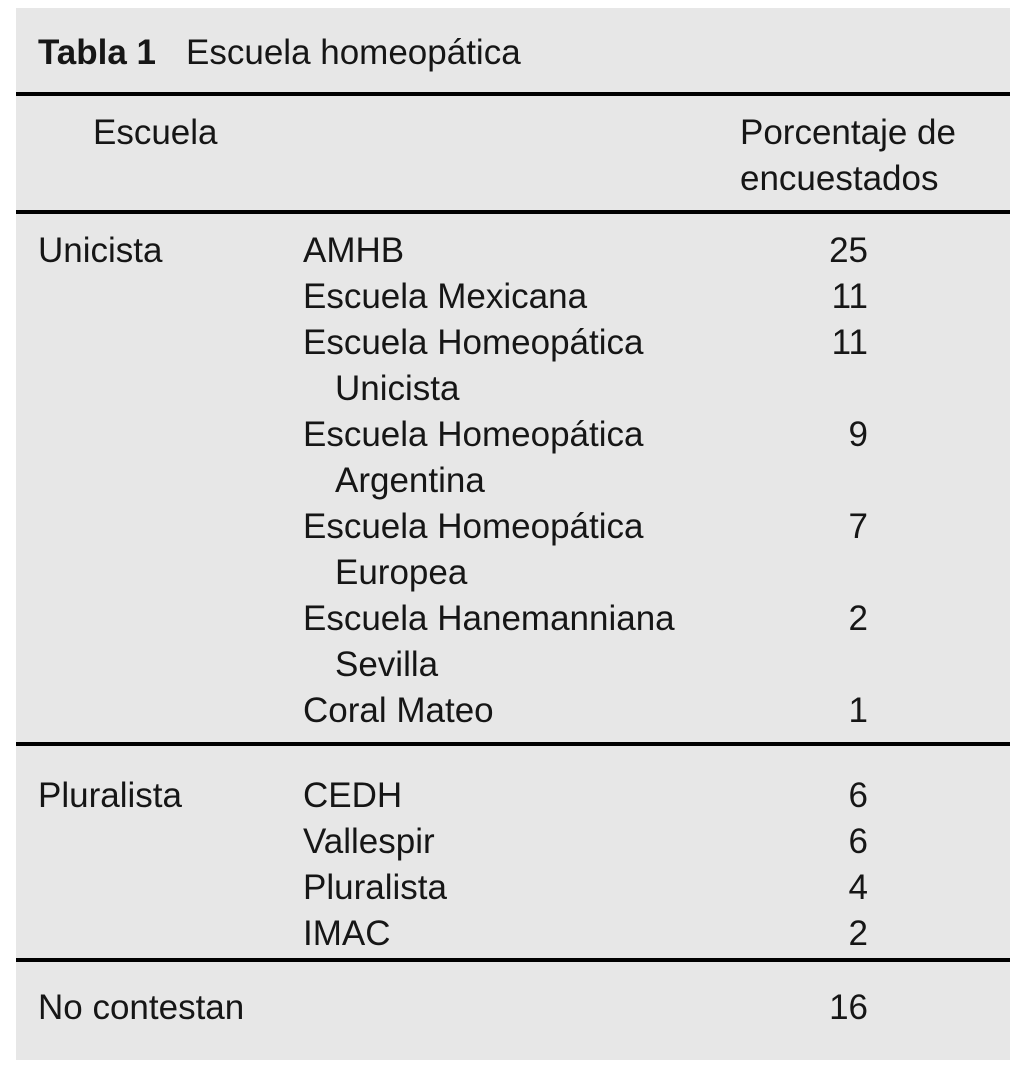 The width and height of the screenshot is (1029, 1083). Describe the element at coordinates (445, 296) in the screenshot. I see `school-name: Escuela Mexicana` at that location.